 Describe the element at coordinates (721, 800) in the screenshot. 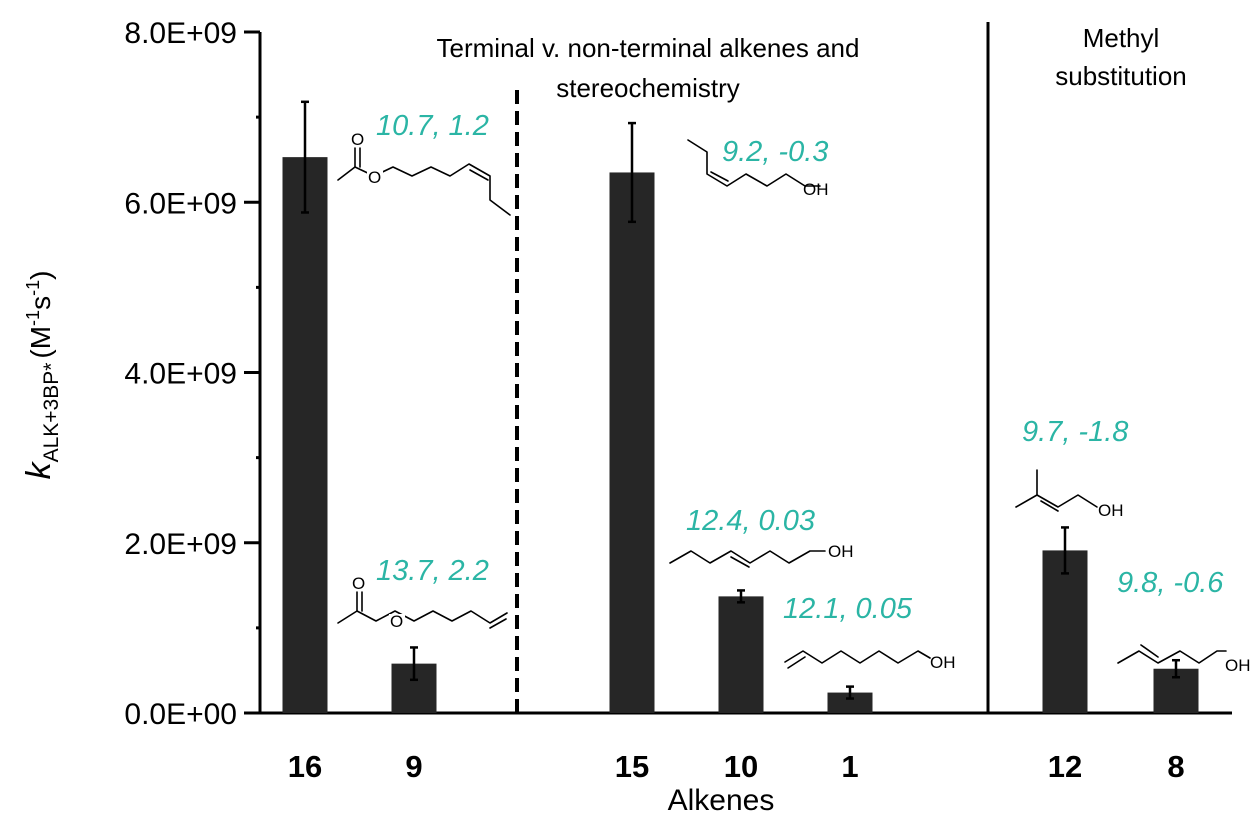

I see `x-axis-title: Alkenes` at that location.